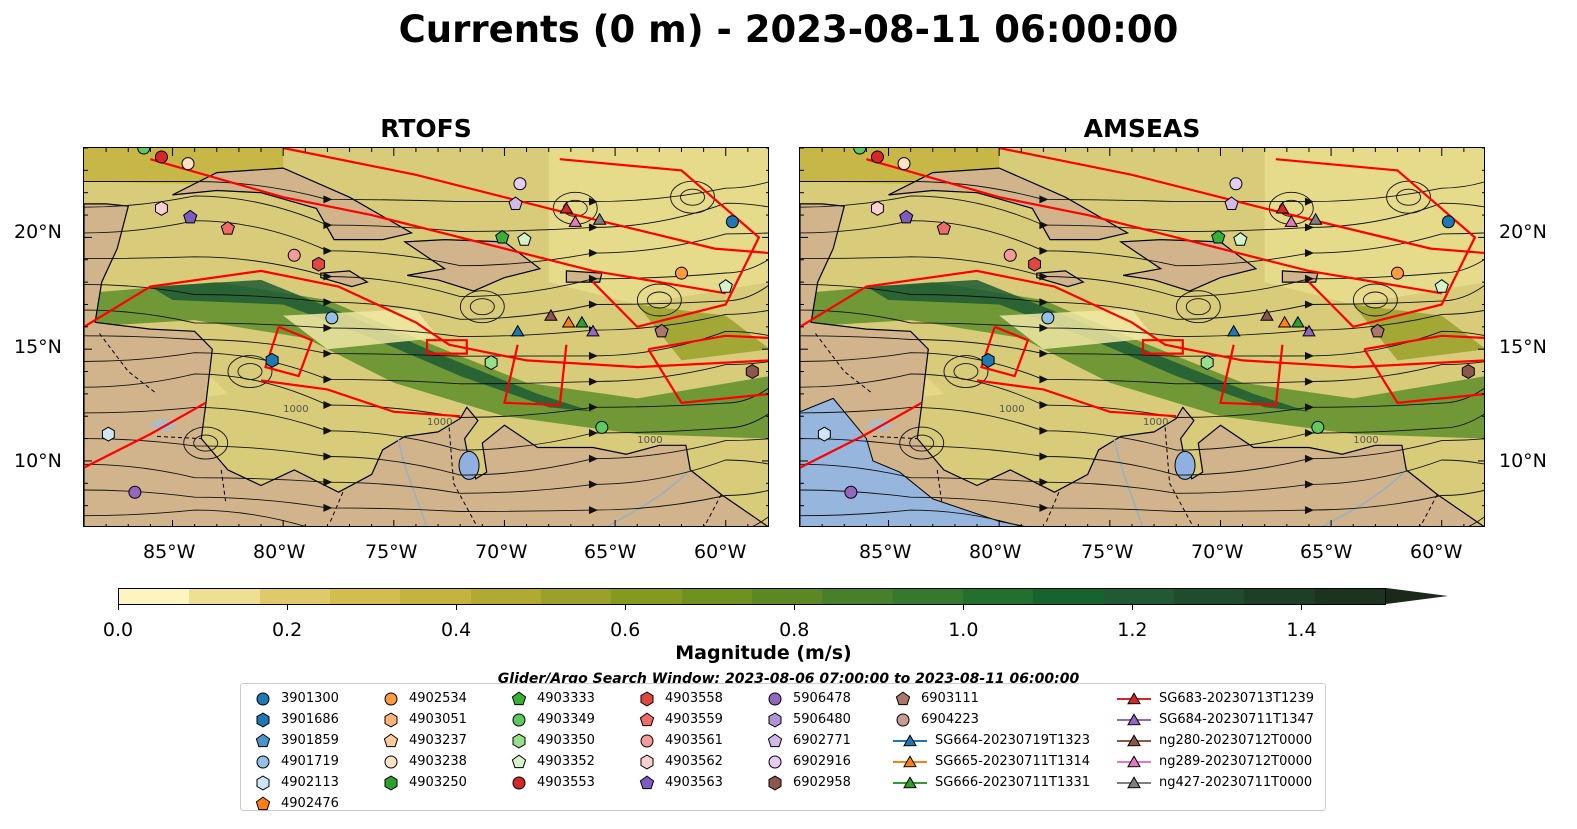 The width and height of the screenshot is (1577, 829). Describe the element at coordinates (552, 782) in the screenshot. I see `legend-item: 4903553` at that location.